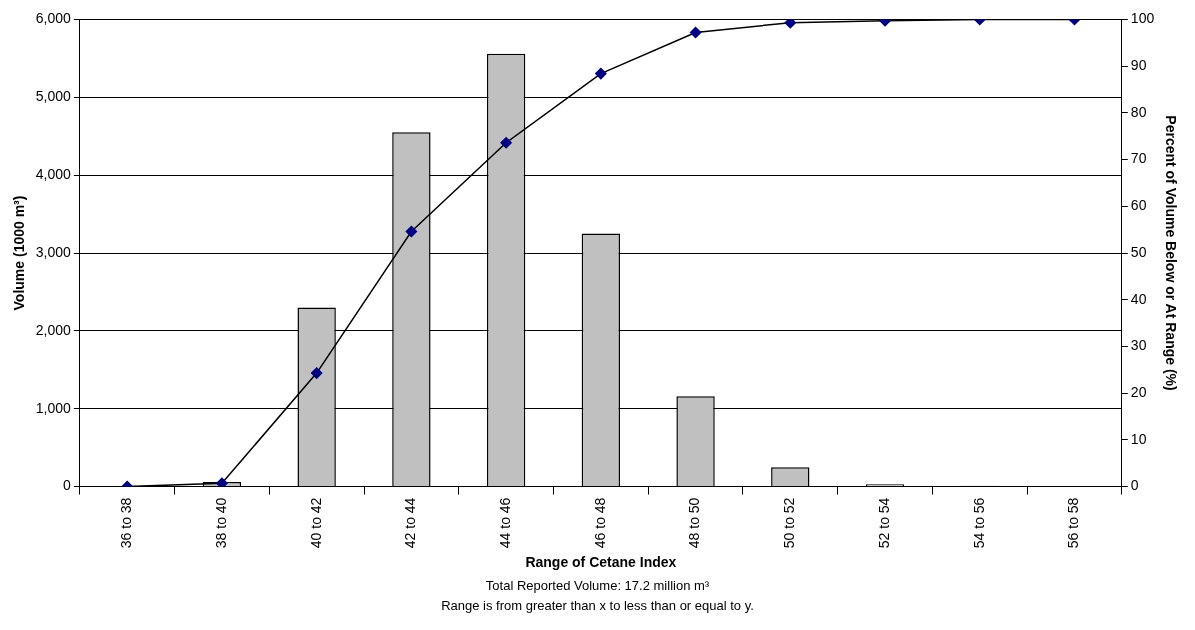 The image size is (1195, 630). Describe the element at coordinates (53, 329) in the screenshot. I see `y-tick-label: 2,000` at that location.